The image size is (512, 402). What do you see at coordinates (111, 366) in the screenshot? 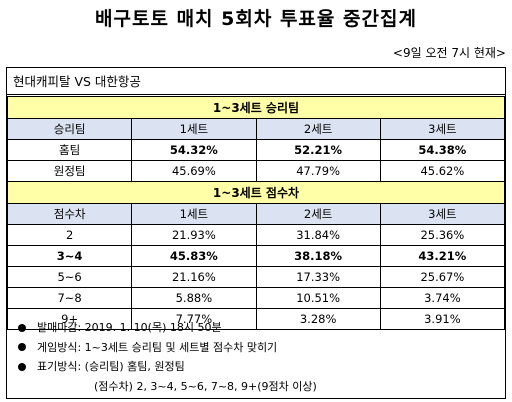
I see `note-text: 표기방식: (승리팀) 홈팀, 원정팀` at bounding box center [111, 366].